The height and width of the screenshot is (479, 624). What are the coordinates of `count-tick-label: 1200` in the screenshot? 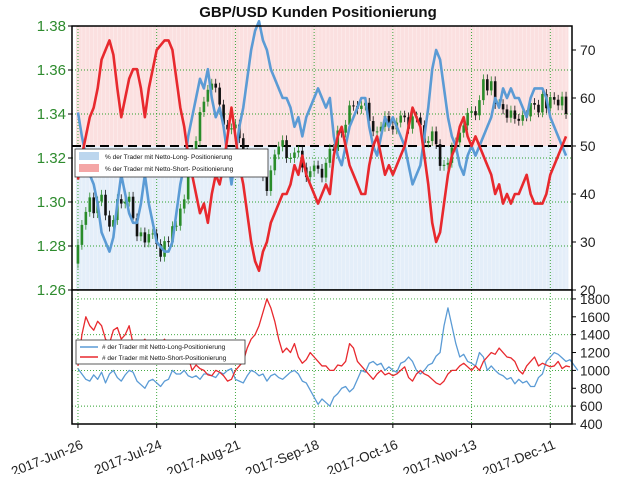 It's located at (595, 353).